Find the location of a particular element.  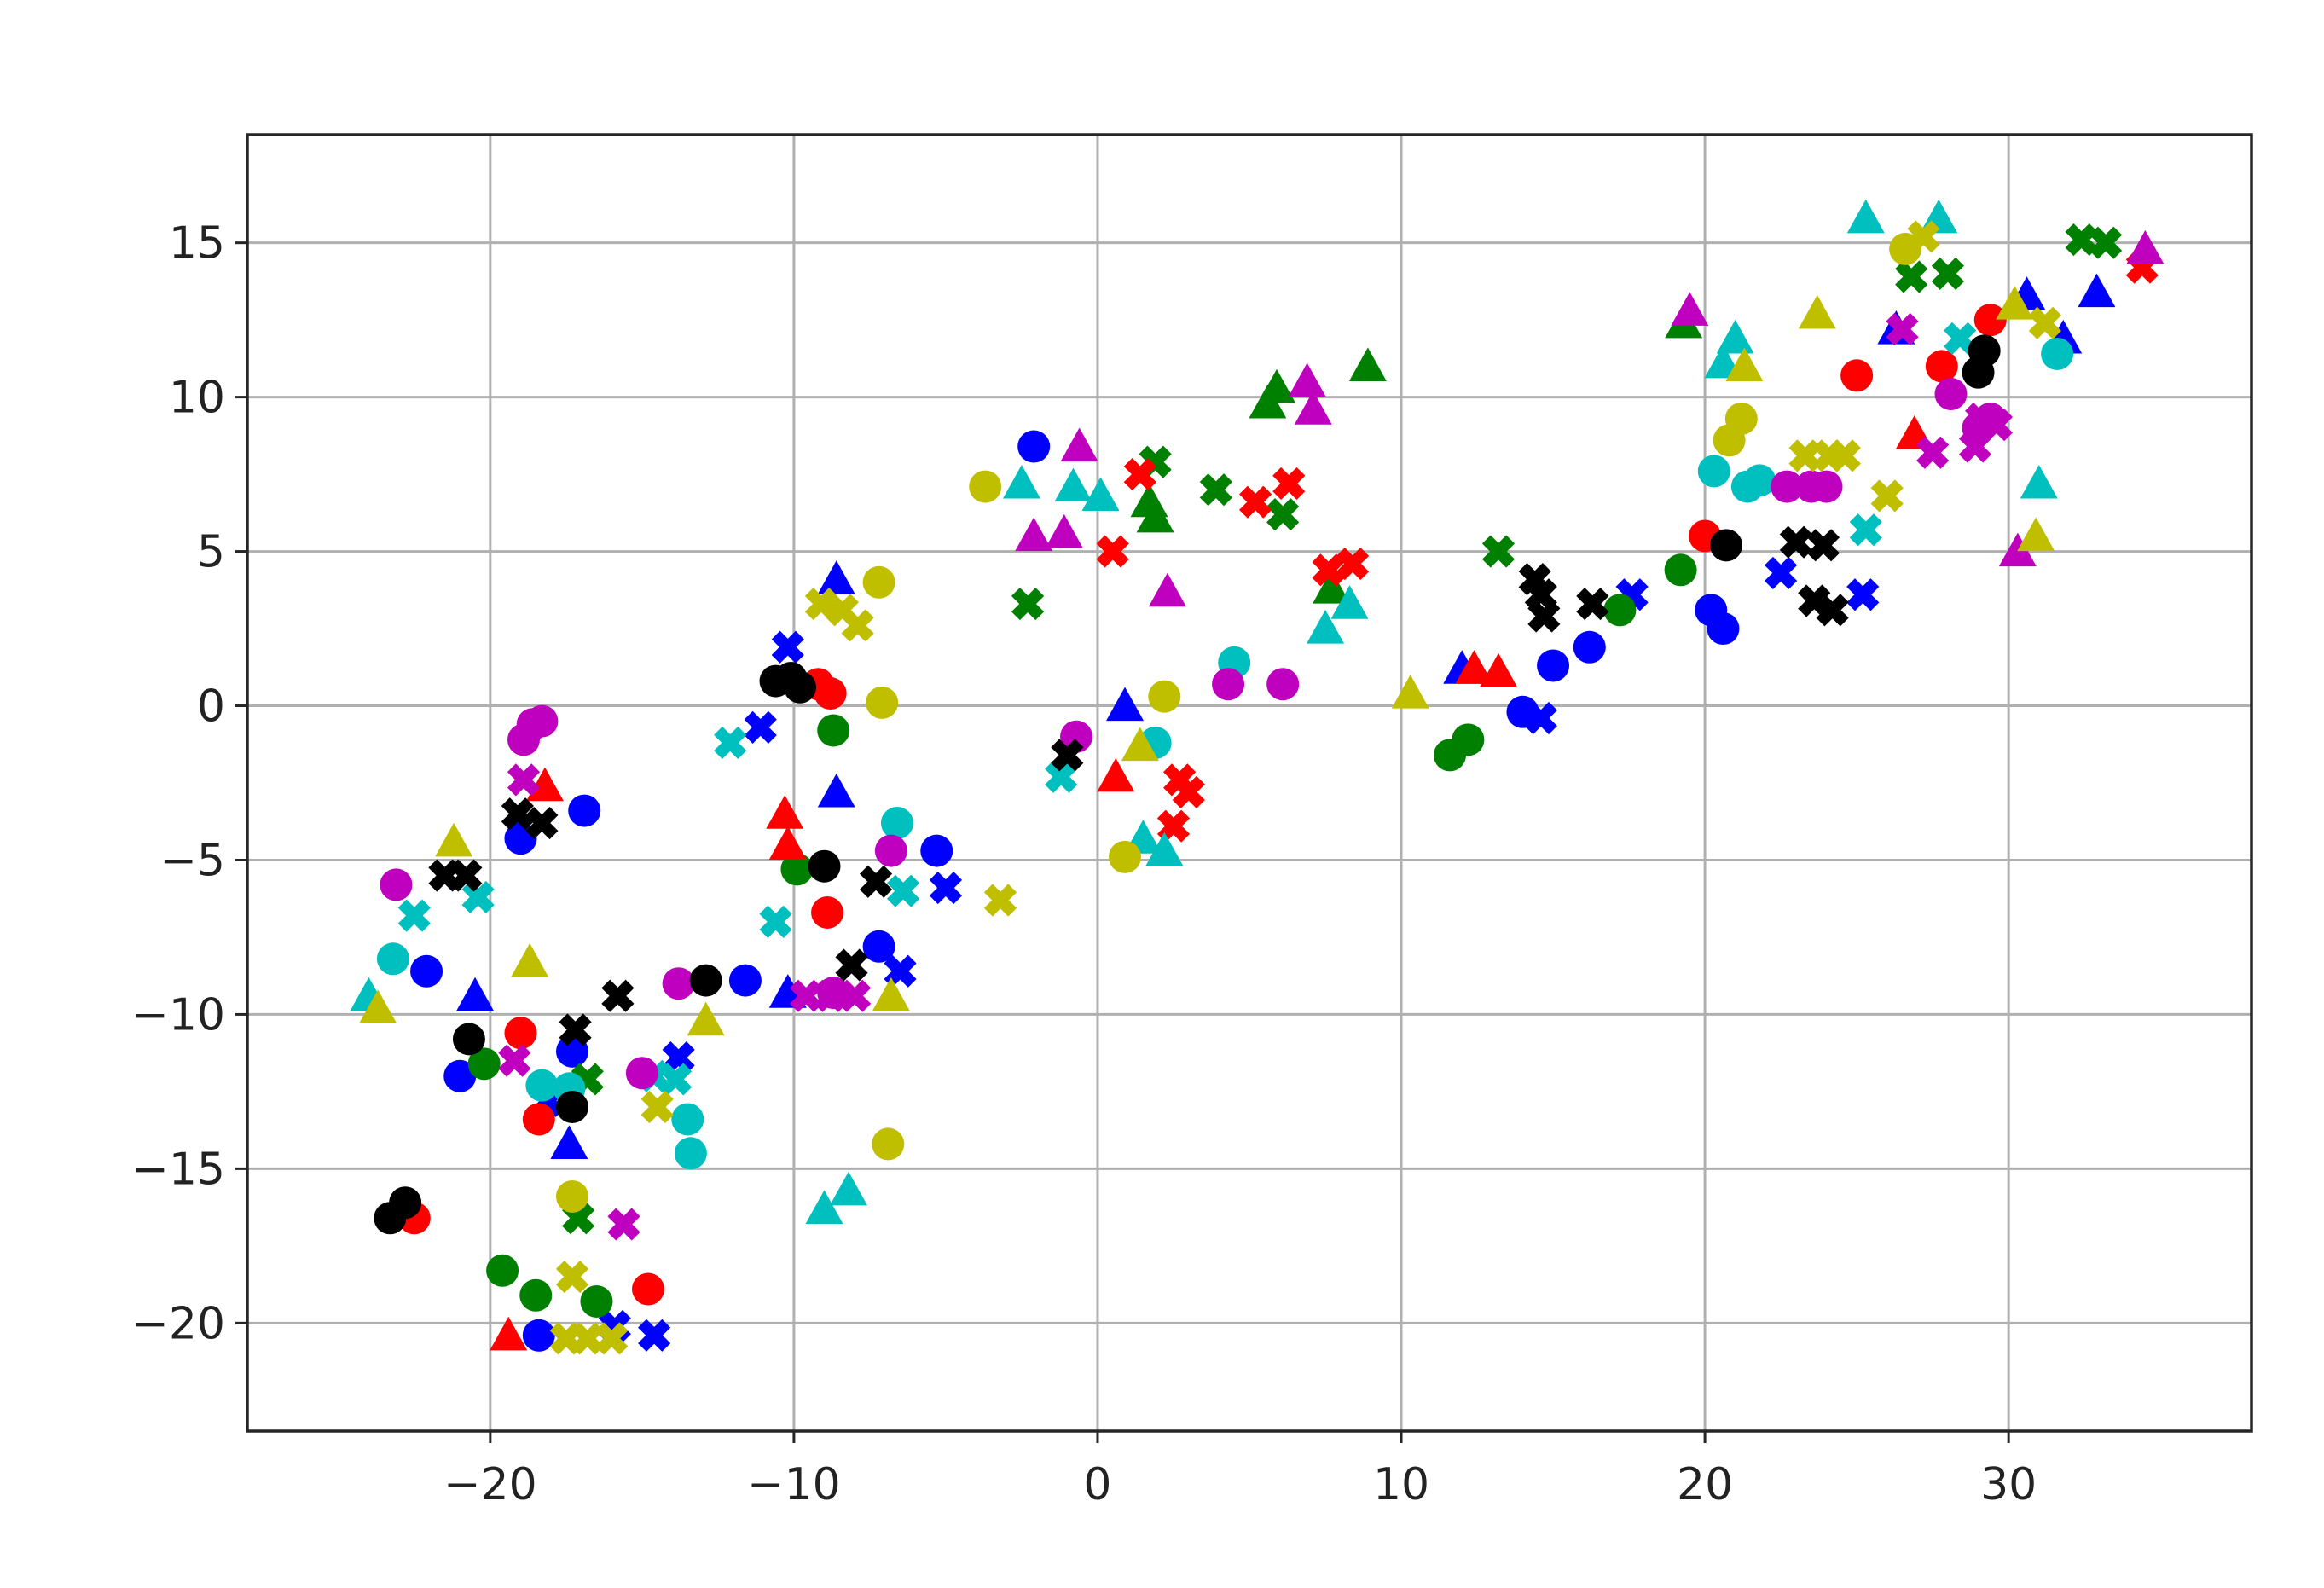

y-tick-label: 15 is located at coordinates (197, 243).